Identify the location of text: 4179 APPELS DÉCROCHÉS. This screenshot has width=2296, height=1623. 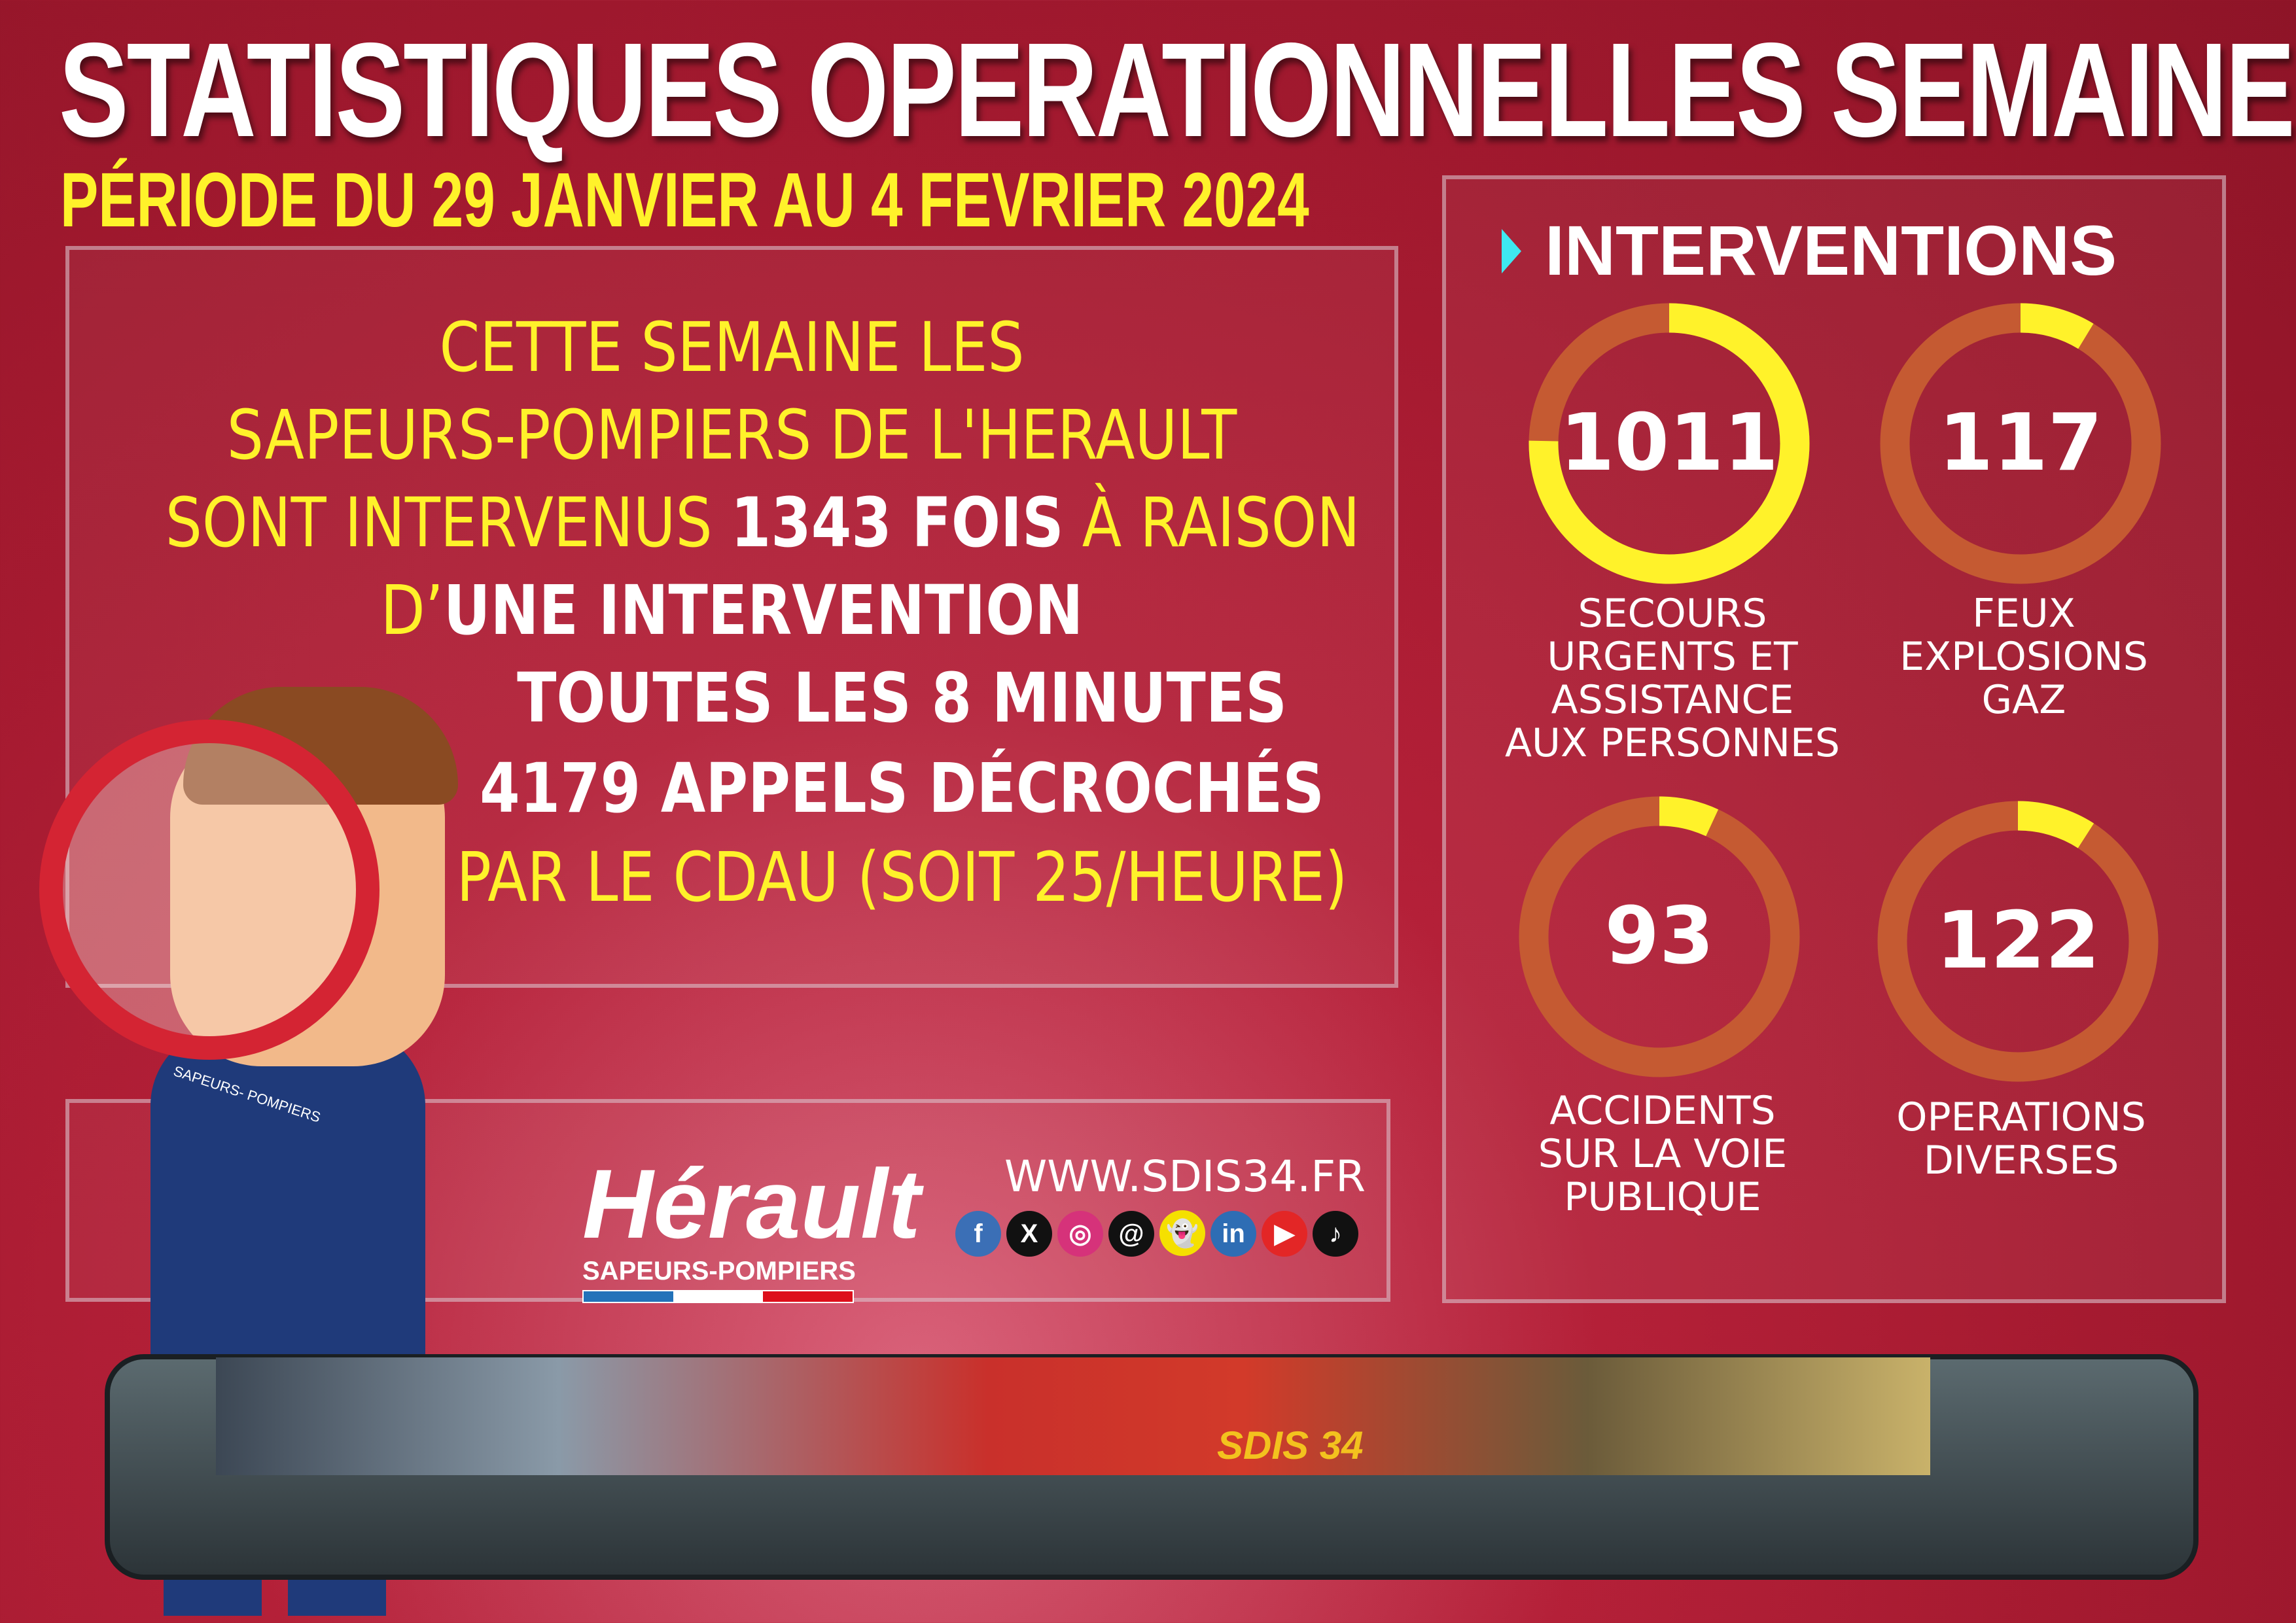
(902, 788).